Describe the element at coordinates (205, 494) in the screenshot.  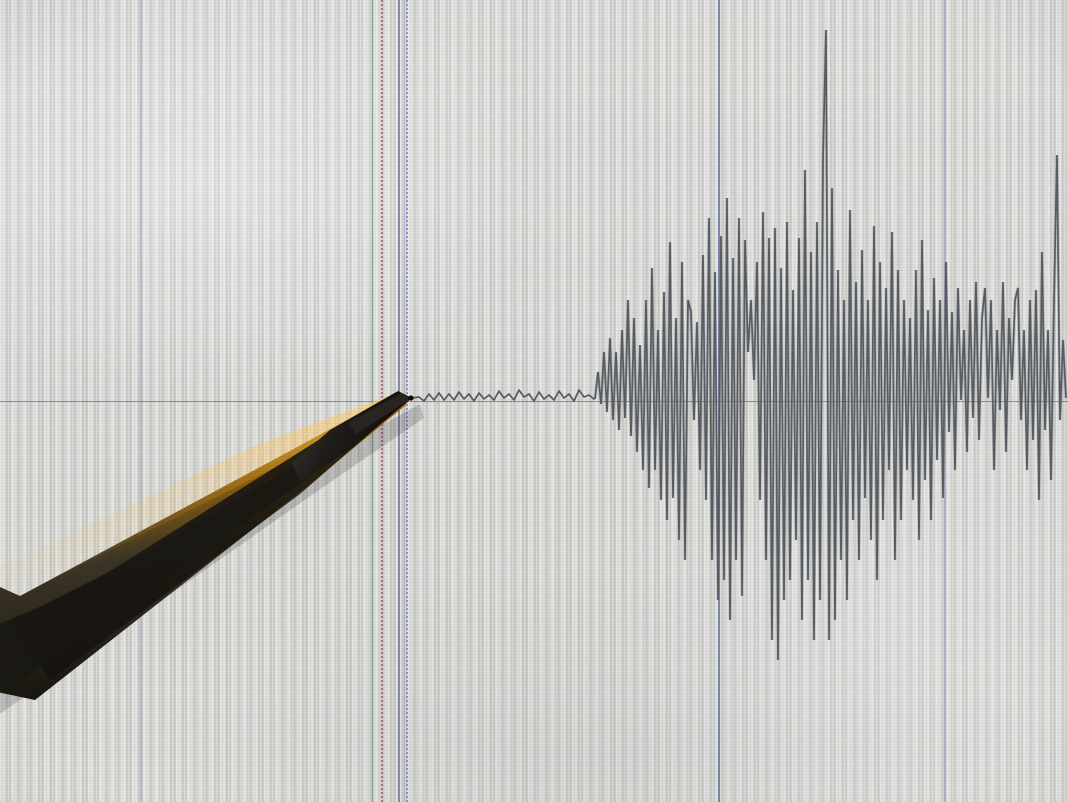
I see `pencil-highlight` at that location.